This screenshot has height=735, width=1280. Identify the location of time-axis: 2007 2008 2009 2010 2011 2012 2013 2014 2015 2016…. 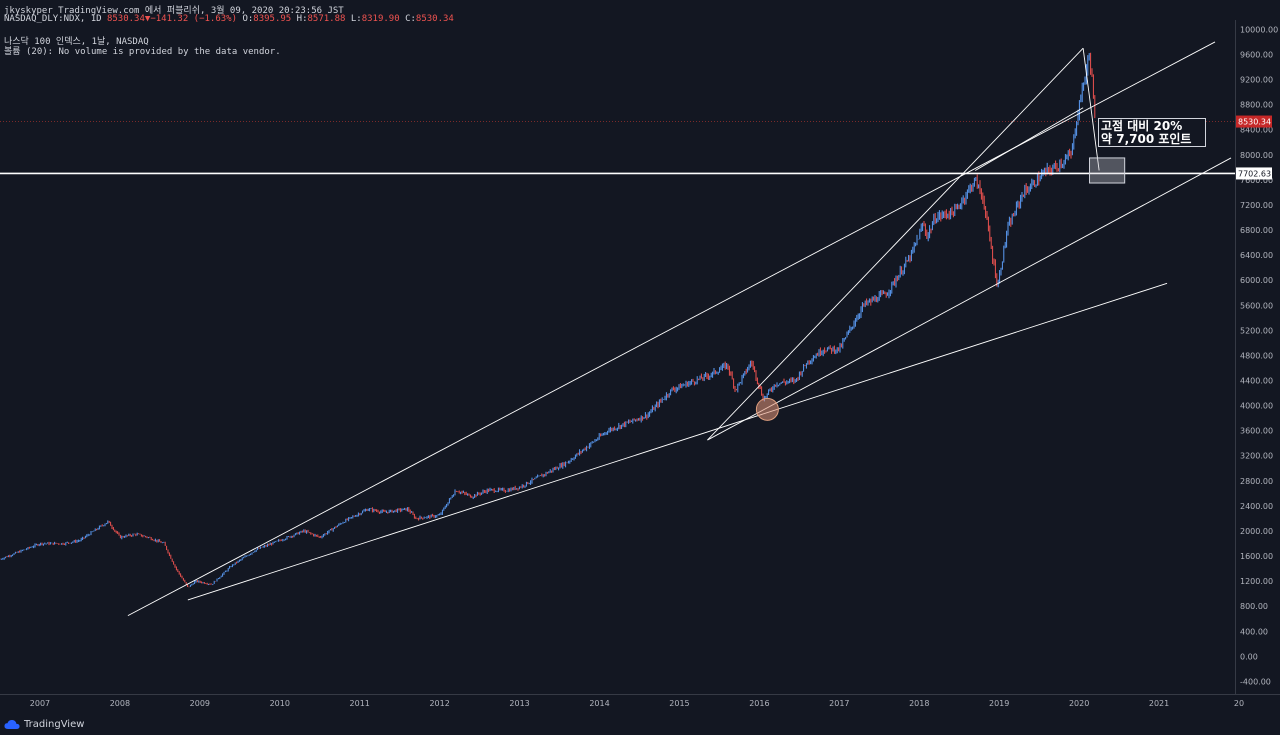
(637, 703).